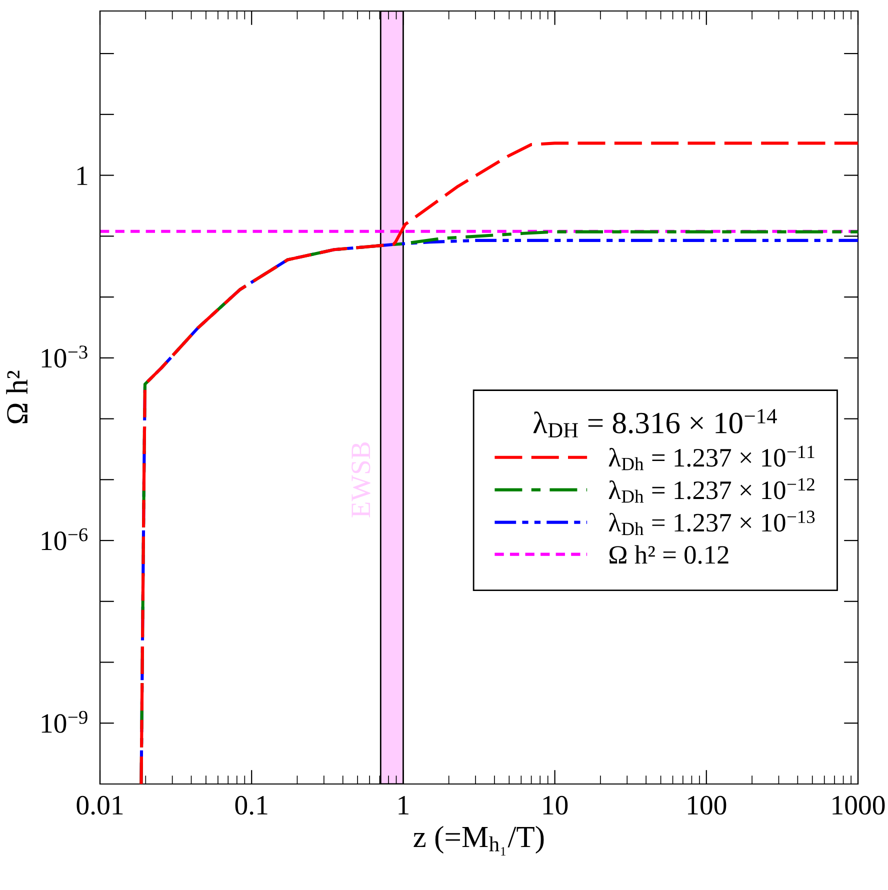  Describe the element at coordinates (479, 841) in the screenshot. I see `x-axis-title: z (=M$_{h₁}$/T)` at that location.